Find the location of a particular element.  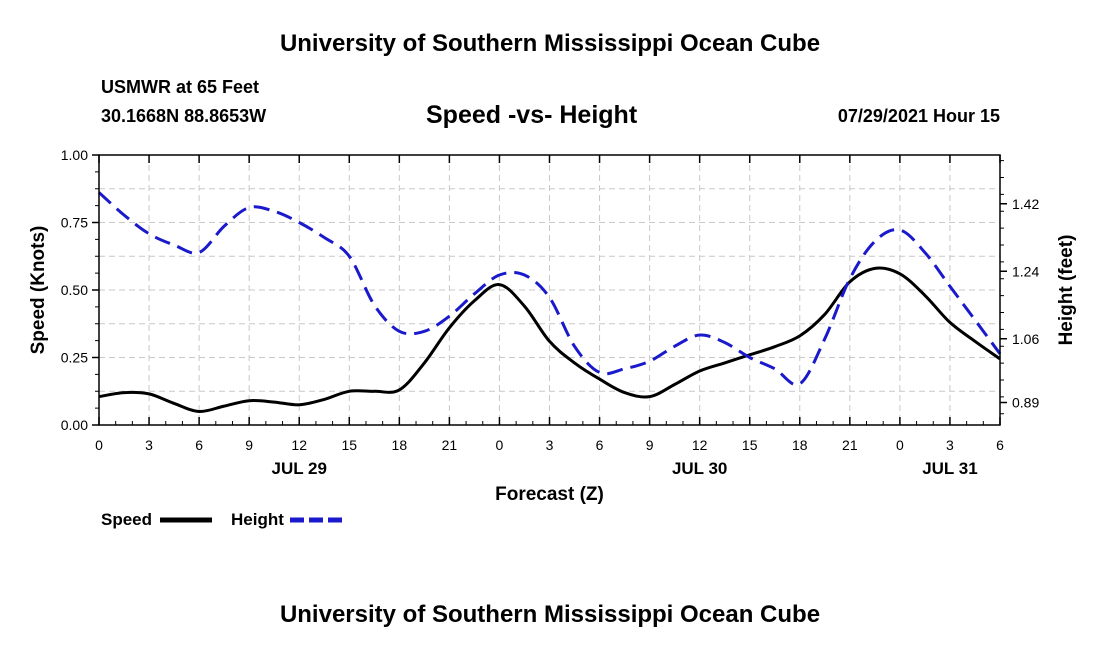

y-axis-title: Speed (Knots) is located at coordinates (38, 290).